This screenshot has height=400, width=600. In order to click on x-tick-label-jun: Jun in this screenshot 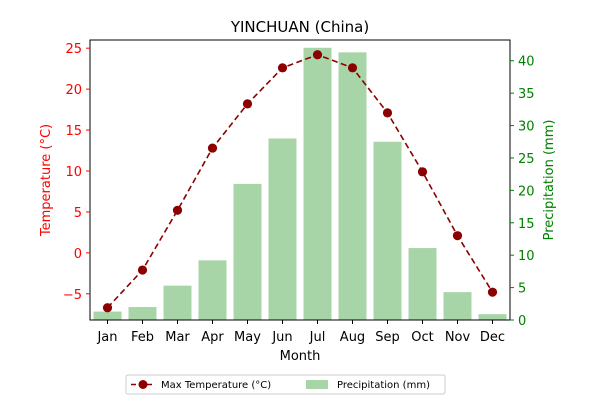, I will do `click(281, 337)`.